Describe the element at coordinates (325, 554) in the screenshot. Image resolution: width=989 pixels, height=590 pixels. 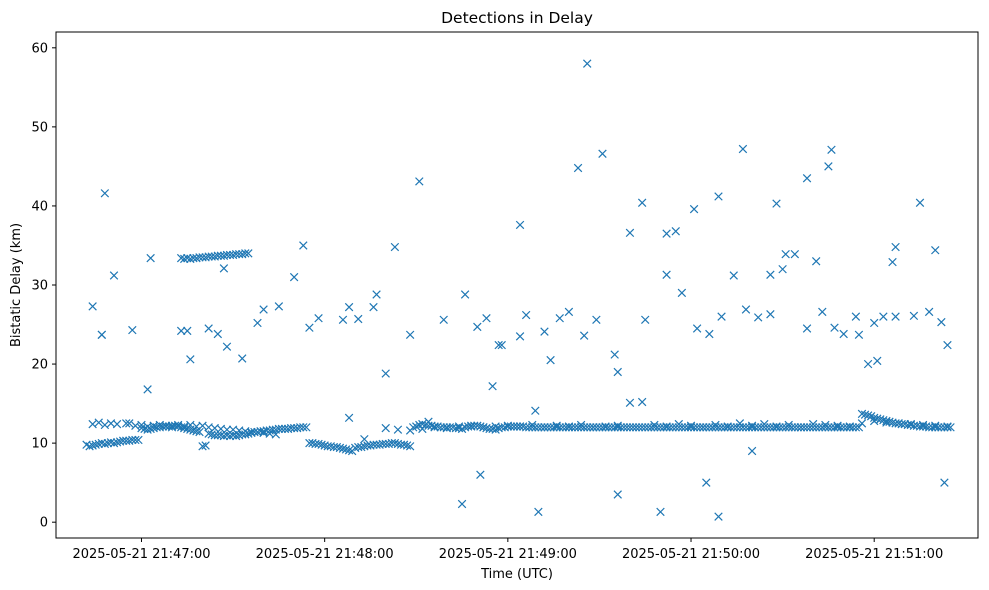
I see `x-tick-label: 2025-05-21 21:48:00` at that location.